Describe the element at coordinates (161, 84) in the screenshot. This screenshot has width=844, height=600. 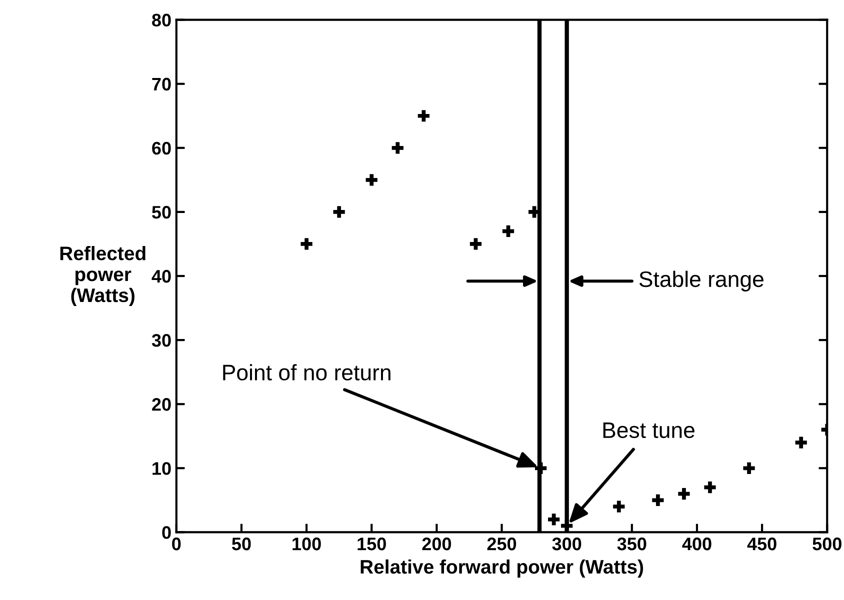
I see `y-tick-label: 70` at that location.